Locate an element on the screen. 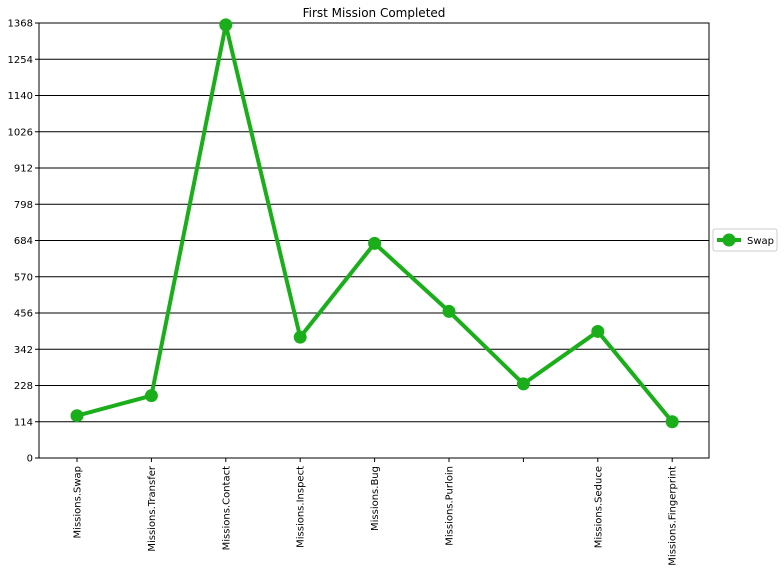  x-tick-label: Missions.Purloin is located at coordinates (450, 506).